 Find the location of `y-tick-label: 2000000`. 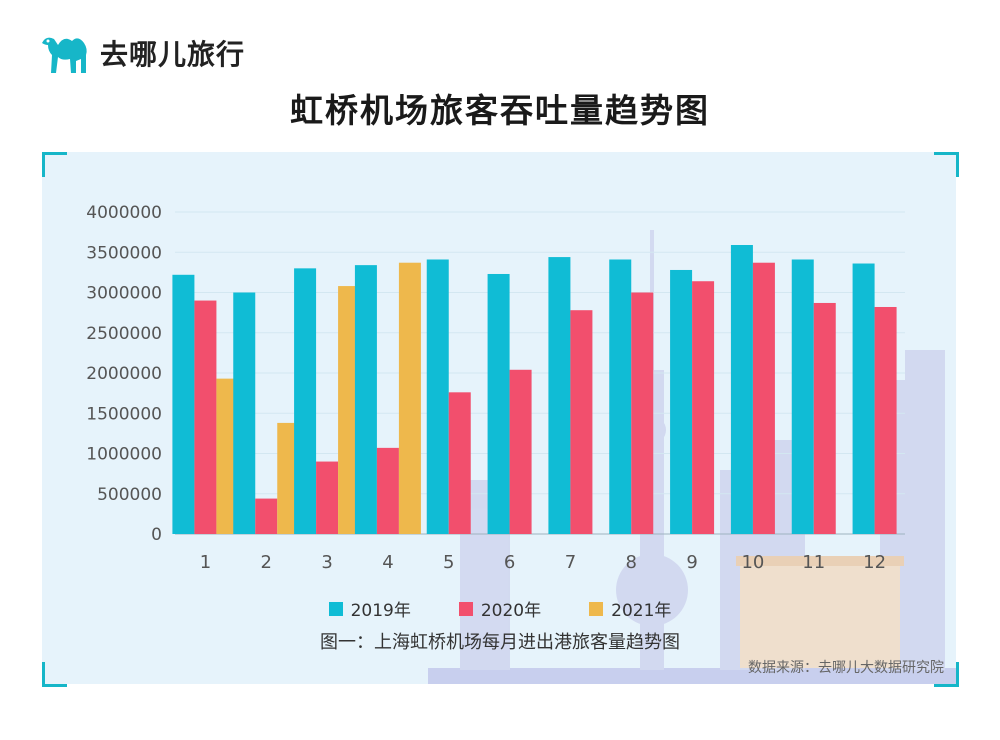

y-tick-label: 2000000 is located at coordinates (124, 374).